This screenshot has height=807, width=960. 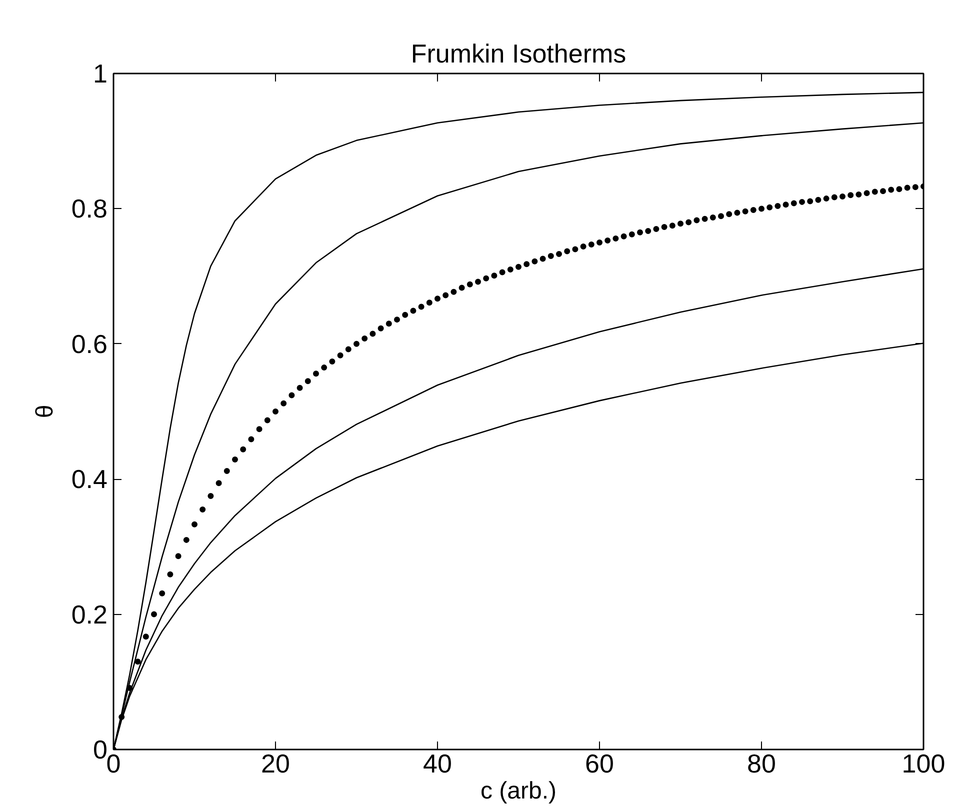 What do you see at coordinates (89, 479) in the screenshot?
I see `y-tick-label: 0.4` at bounding box center [89, 479].